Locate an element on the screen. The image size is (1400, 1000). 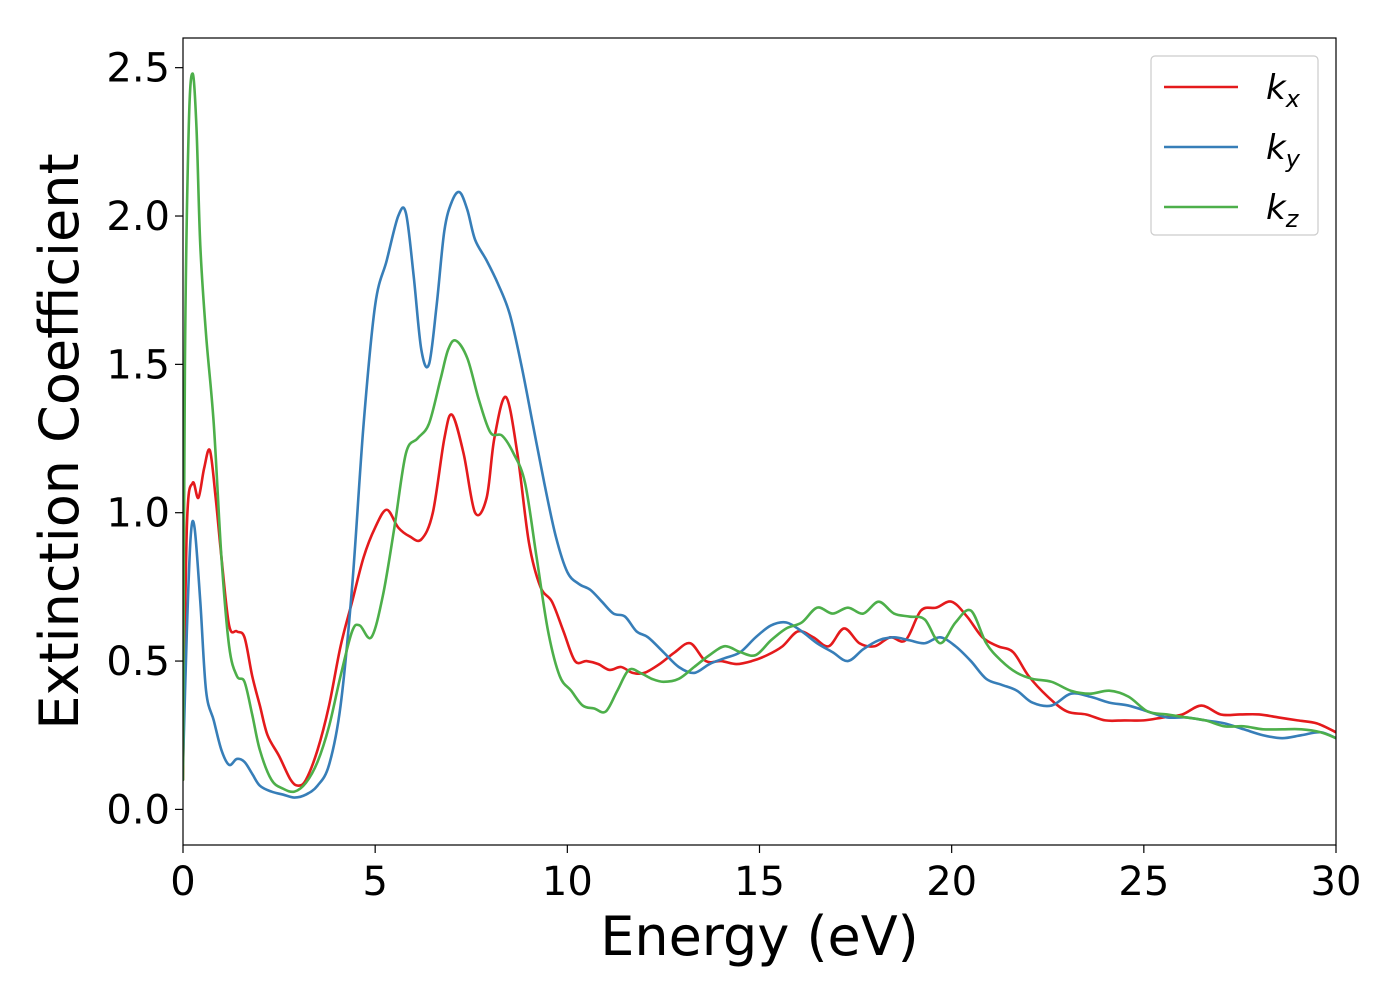
x-tick-label: 15 is located at coordinates (759, 882).